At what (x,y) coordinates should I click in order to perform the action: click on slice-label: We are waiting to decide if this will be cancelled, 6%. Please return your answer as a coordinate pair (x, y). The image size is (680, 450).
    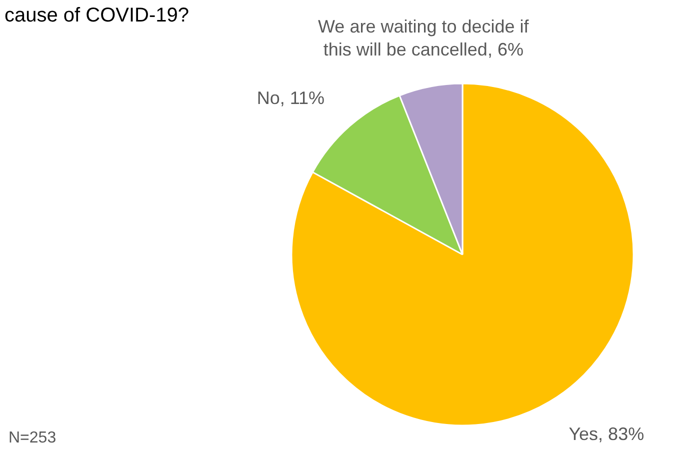
    Looking at the image, I should click on (424, 38).